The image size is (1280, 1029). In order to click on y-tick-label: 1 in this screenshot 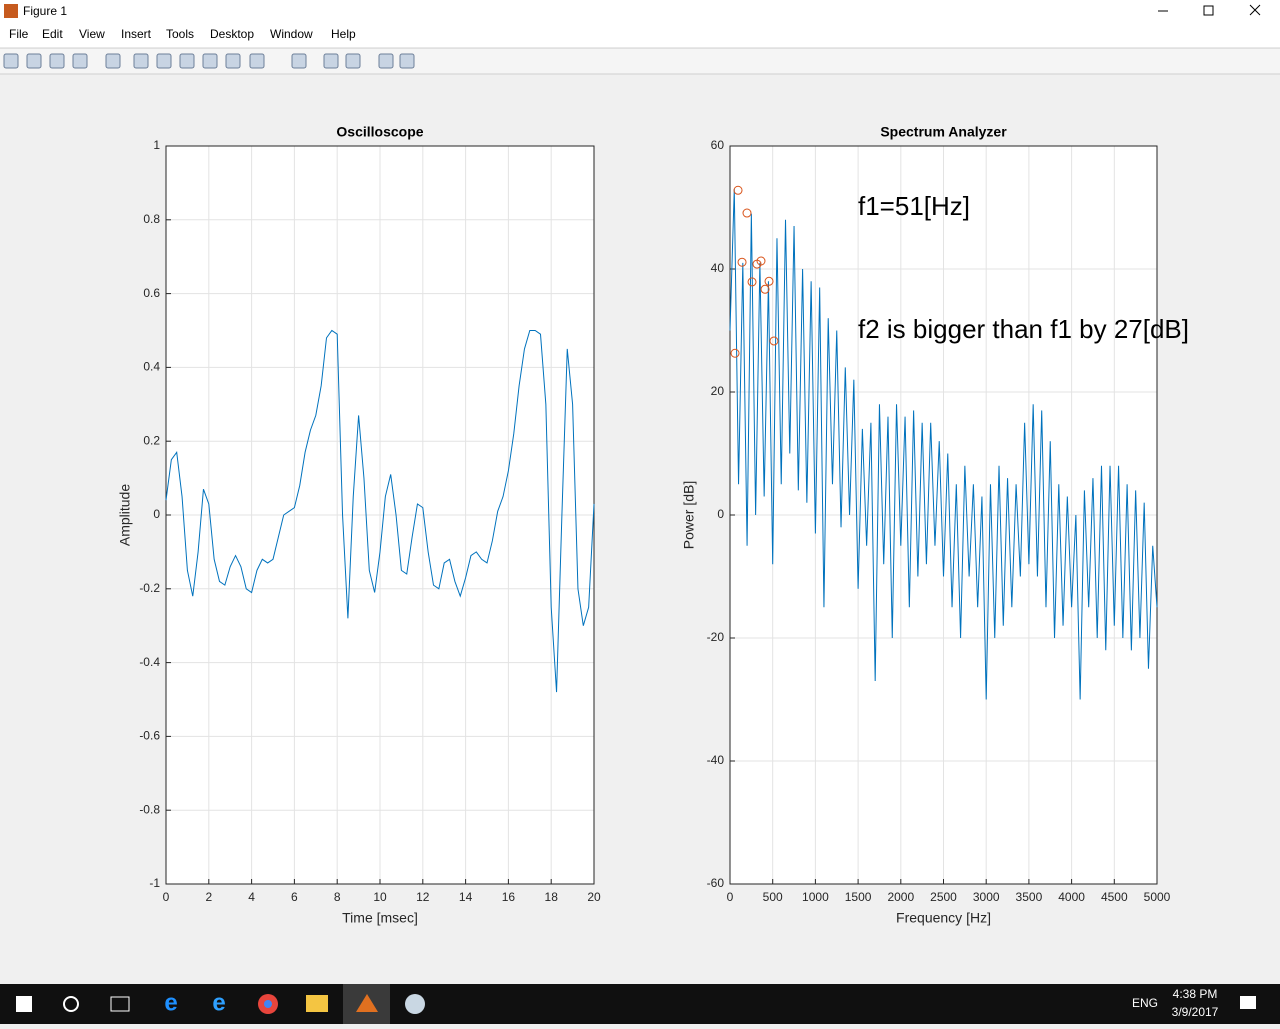, I will do `click(156, 145)`.